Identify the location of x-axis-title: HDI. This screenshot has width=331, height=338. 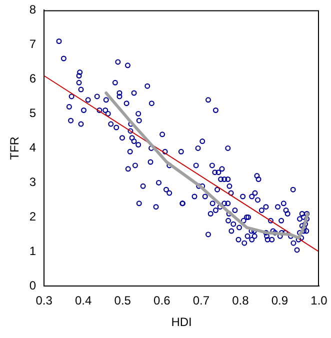
(181, 322).